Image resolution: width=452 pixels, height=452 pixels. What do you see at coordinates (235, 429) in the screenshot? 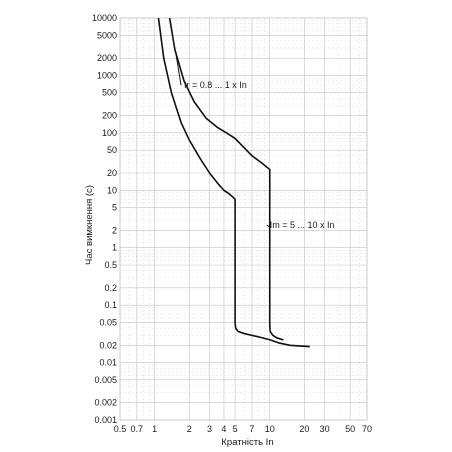
I see `x-tick-label: 5` at bounding box center [235, 429].